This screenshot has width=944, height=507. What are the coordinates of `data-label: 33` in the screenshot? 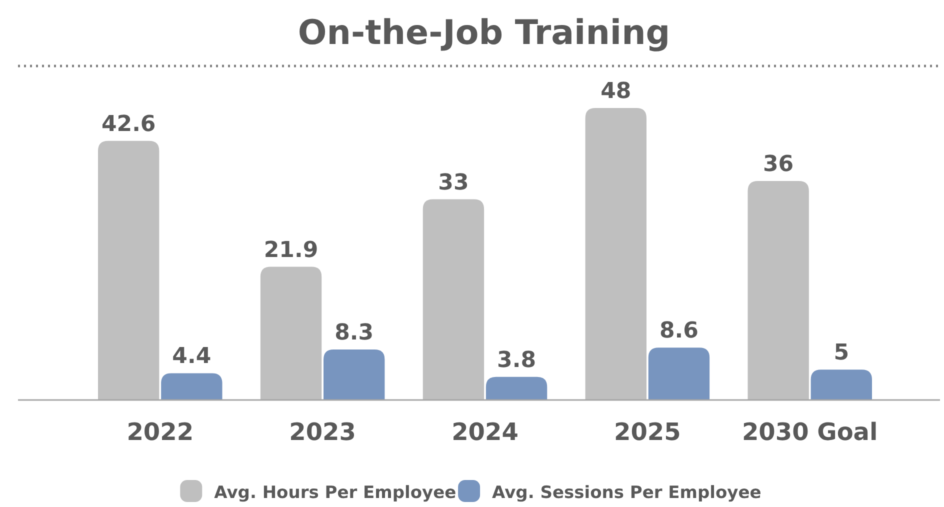 It's located at (453, 183).